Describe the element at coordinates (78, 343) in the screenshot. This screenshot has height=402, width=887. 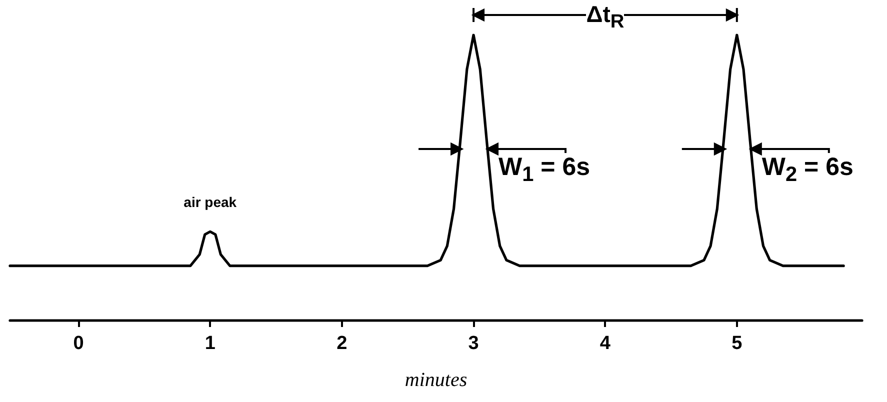
I see `x-tick-label: 0` at that location.